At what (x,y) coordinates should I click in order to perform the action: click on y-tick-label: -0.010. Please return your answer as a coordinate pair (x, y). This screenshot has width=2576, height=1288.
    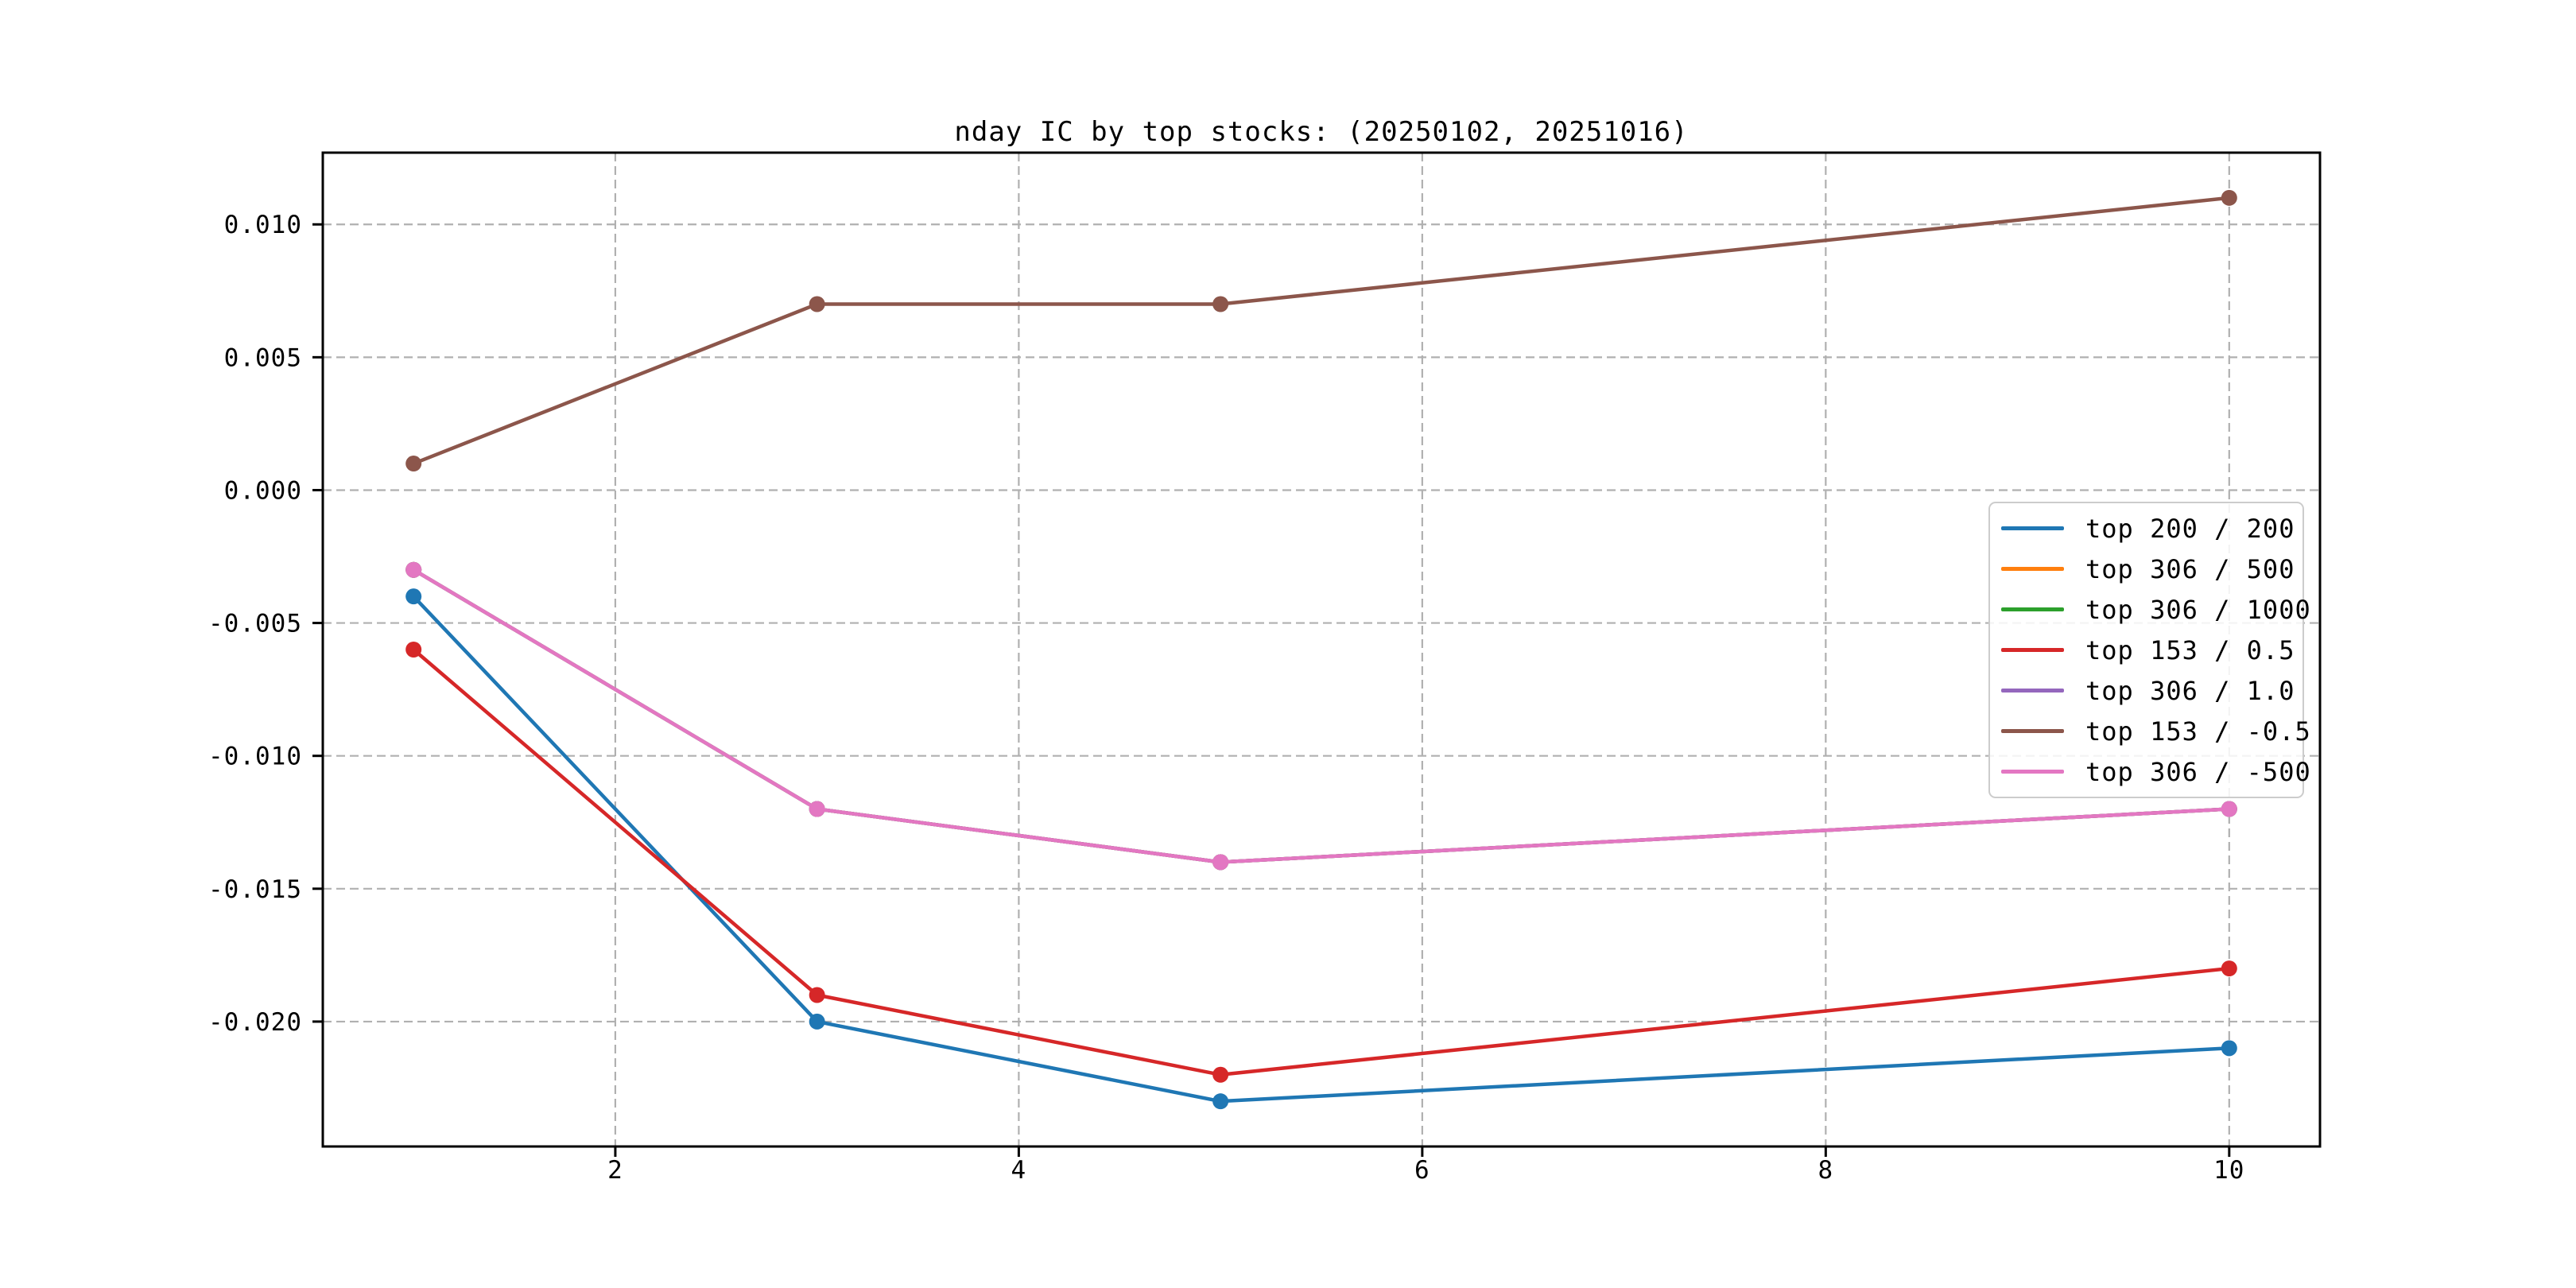
    Looking at the image, I should click on (255, 757).